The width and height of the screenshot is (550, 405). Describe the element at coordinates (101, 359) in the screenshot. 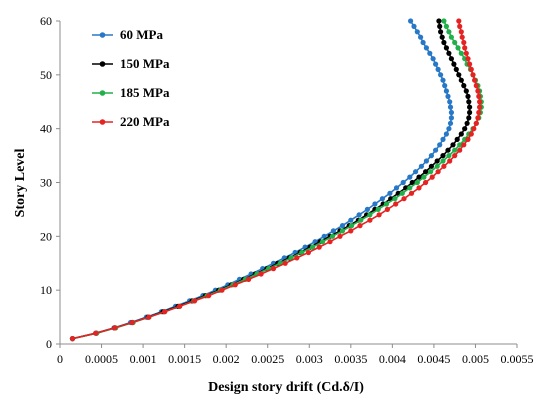

I see `x-tick-label: 0.0005` at that location.